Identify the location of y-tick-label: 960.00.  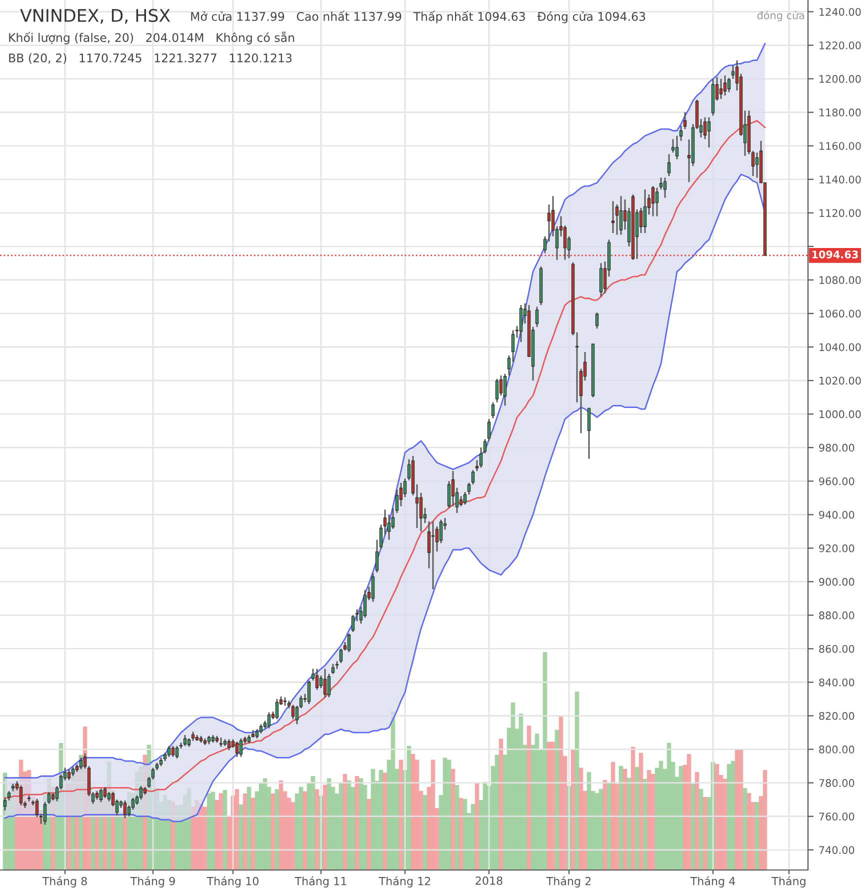
(836, 481).